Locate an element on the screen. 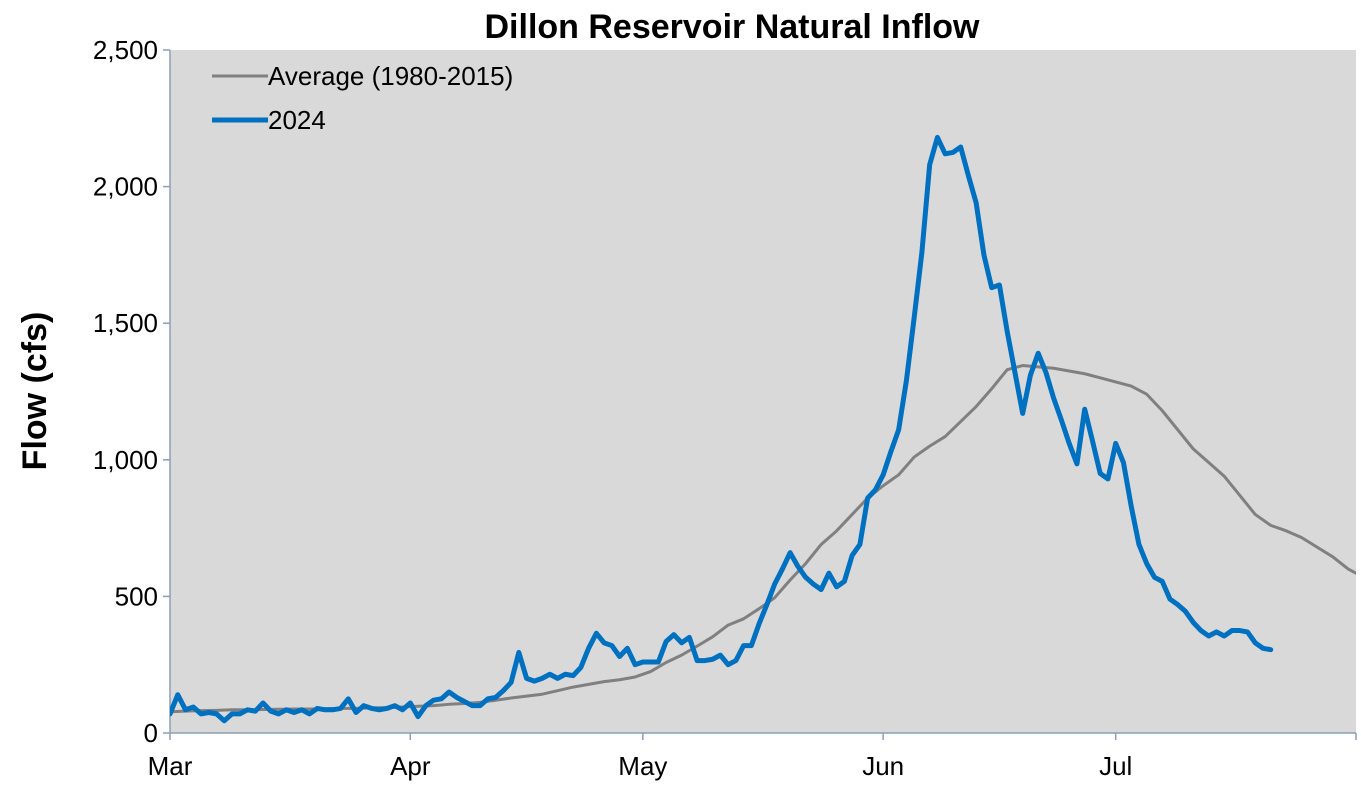 The height and width of the screenshot is (793, 1361). y-tick-label: 500 is located at coordinates (136, 596).